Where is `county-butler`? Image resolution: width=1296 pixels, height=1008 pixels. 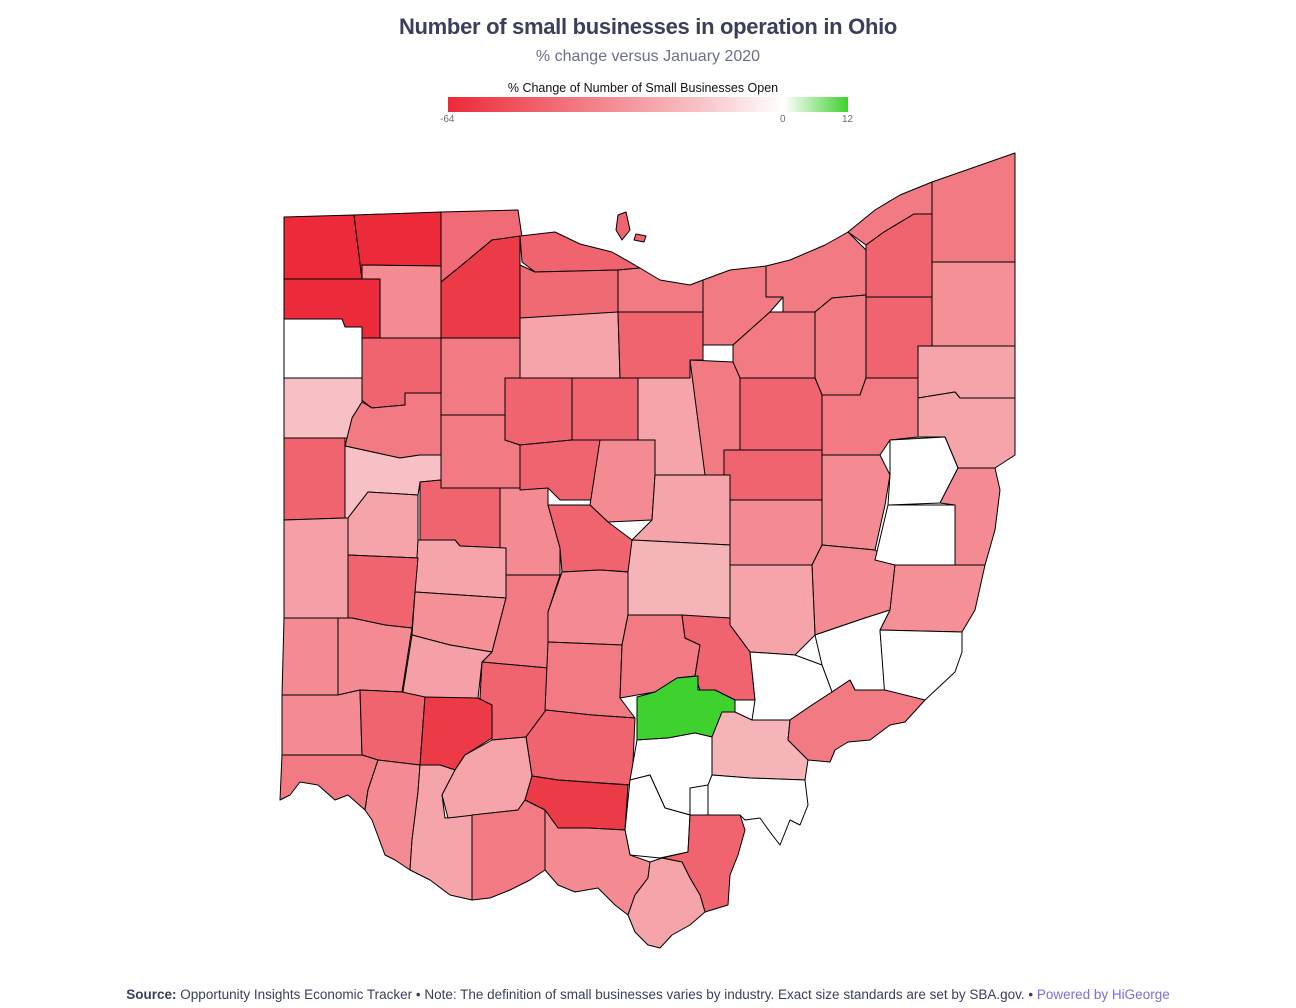
county-butler is located at coordinates (322, 722).